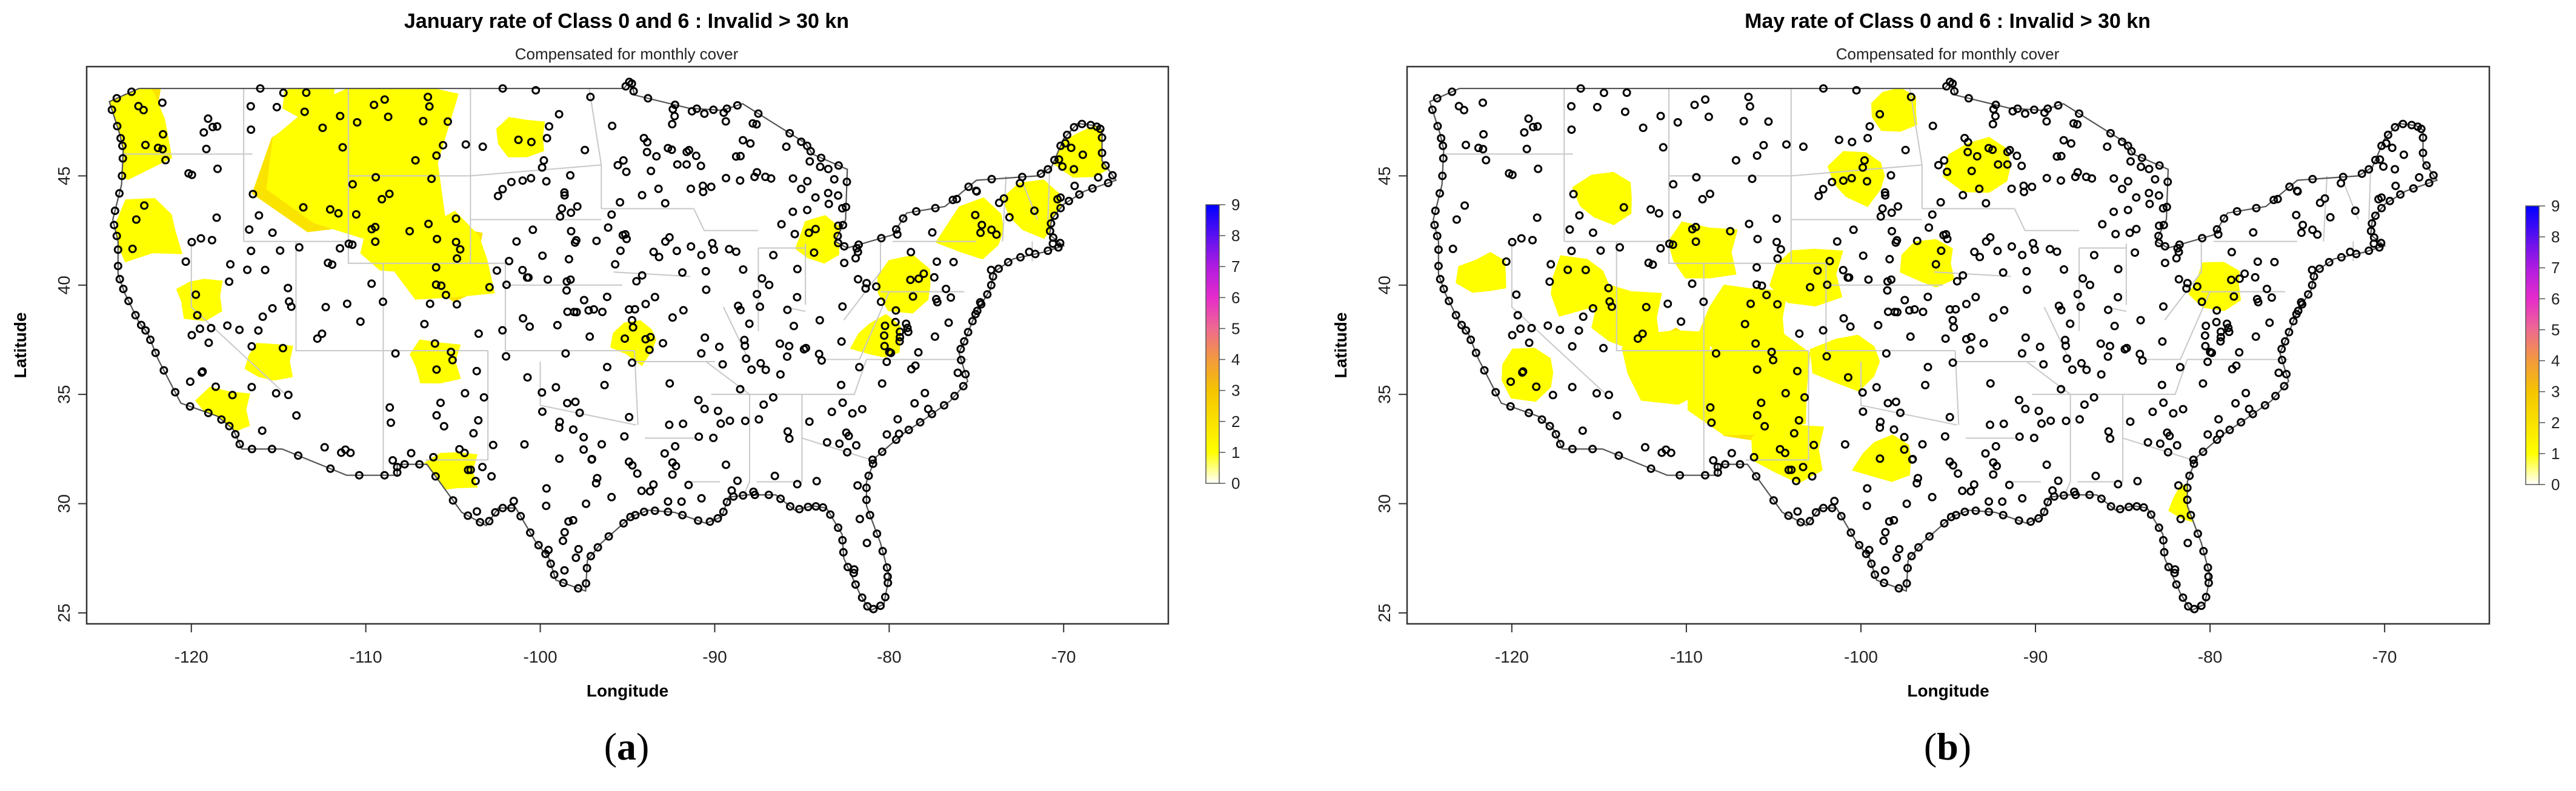 This screenshot has height=791, width=2576. I want to click on colorbar-tick-label: 1, so click(2555, 454).